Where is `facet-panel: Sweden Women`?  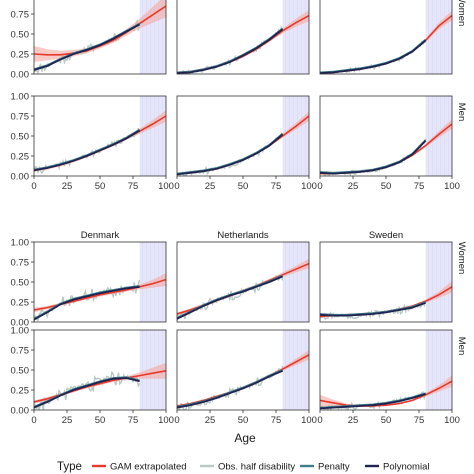 facet-panel: Sweden Women is located at coordinates (393, 276).